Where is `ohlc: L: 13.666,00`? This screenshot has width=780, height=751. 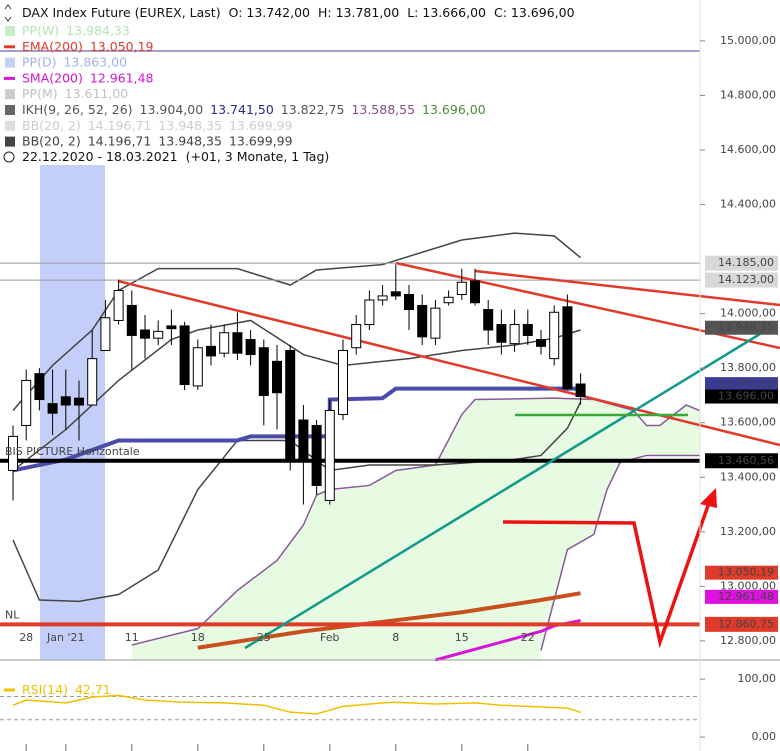 ohlc: L: 13.666,00 is located at coordinates (446, 12).